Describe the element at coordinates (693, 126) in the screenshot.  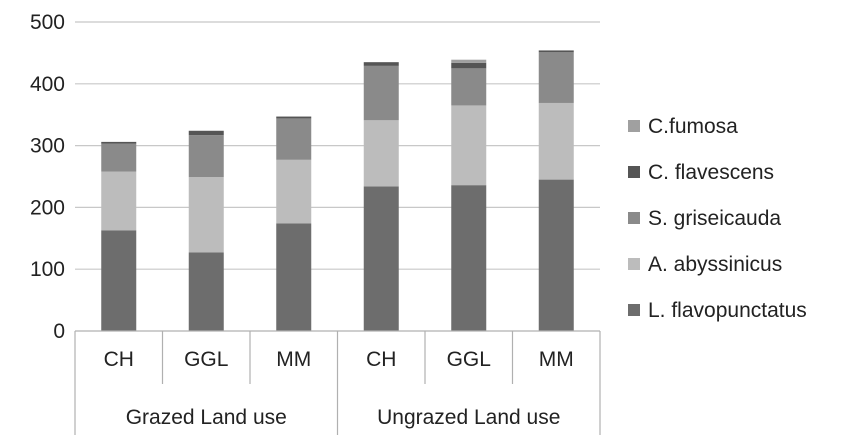
I see `legend-label-4: C.fumosa` at that location.